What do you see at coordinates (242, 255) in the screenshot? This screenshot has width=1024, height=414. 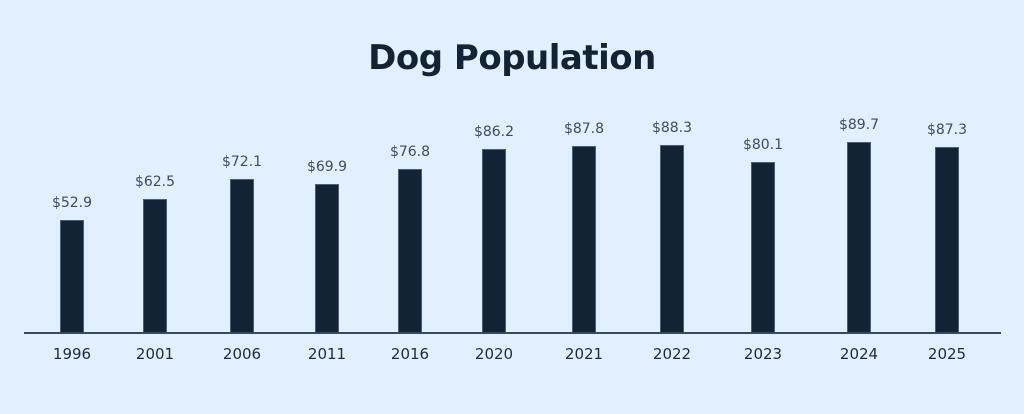 I see `bar-2006` at bounding box center [242, 255].